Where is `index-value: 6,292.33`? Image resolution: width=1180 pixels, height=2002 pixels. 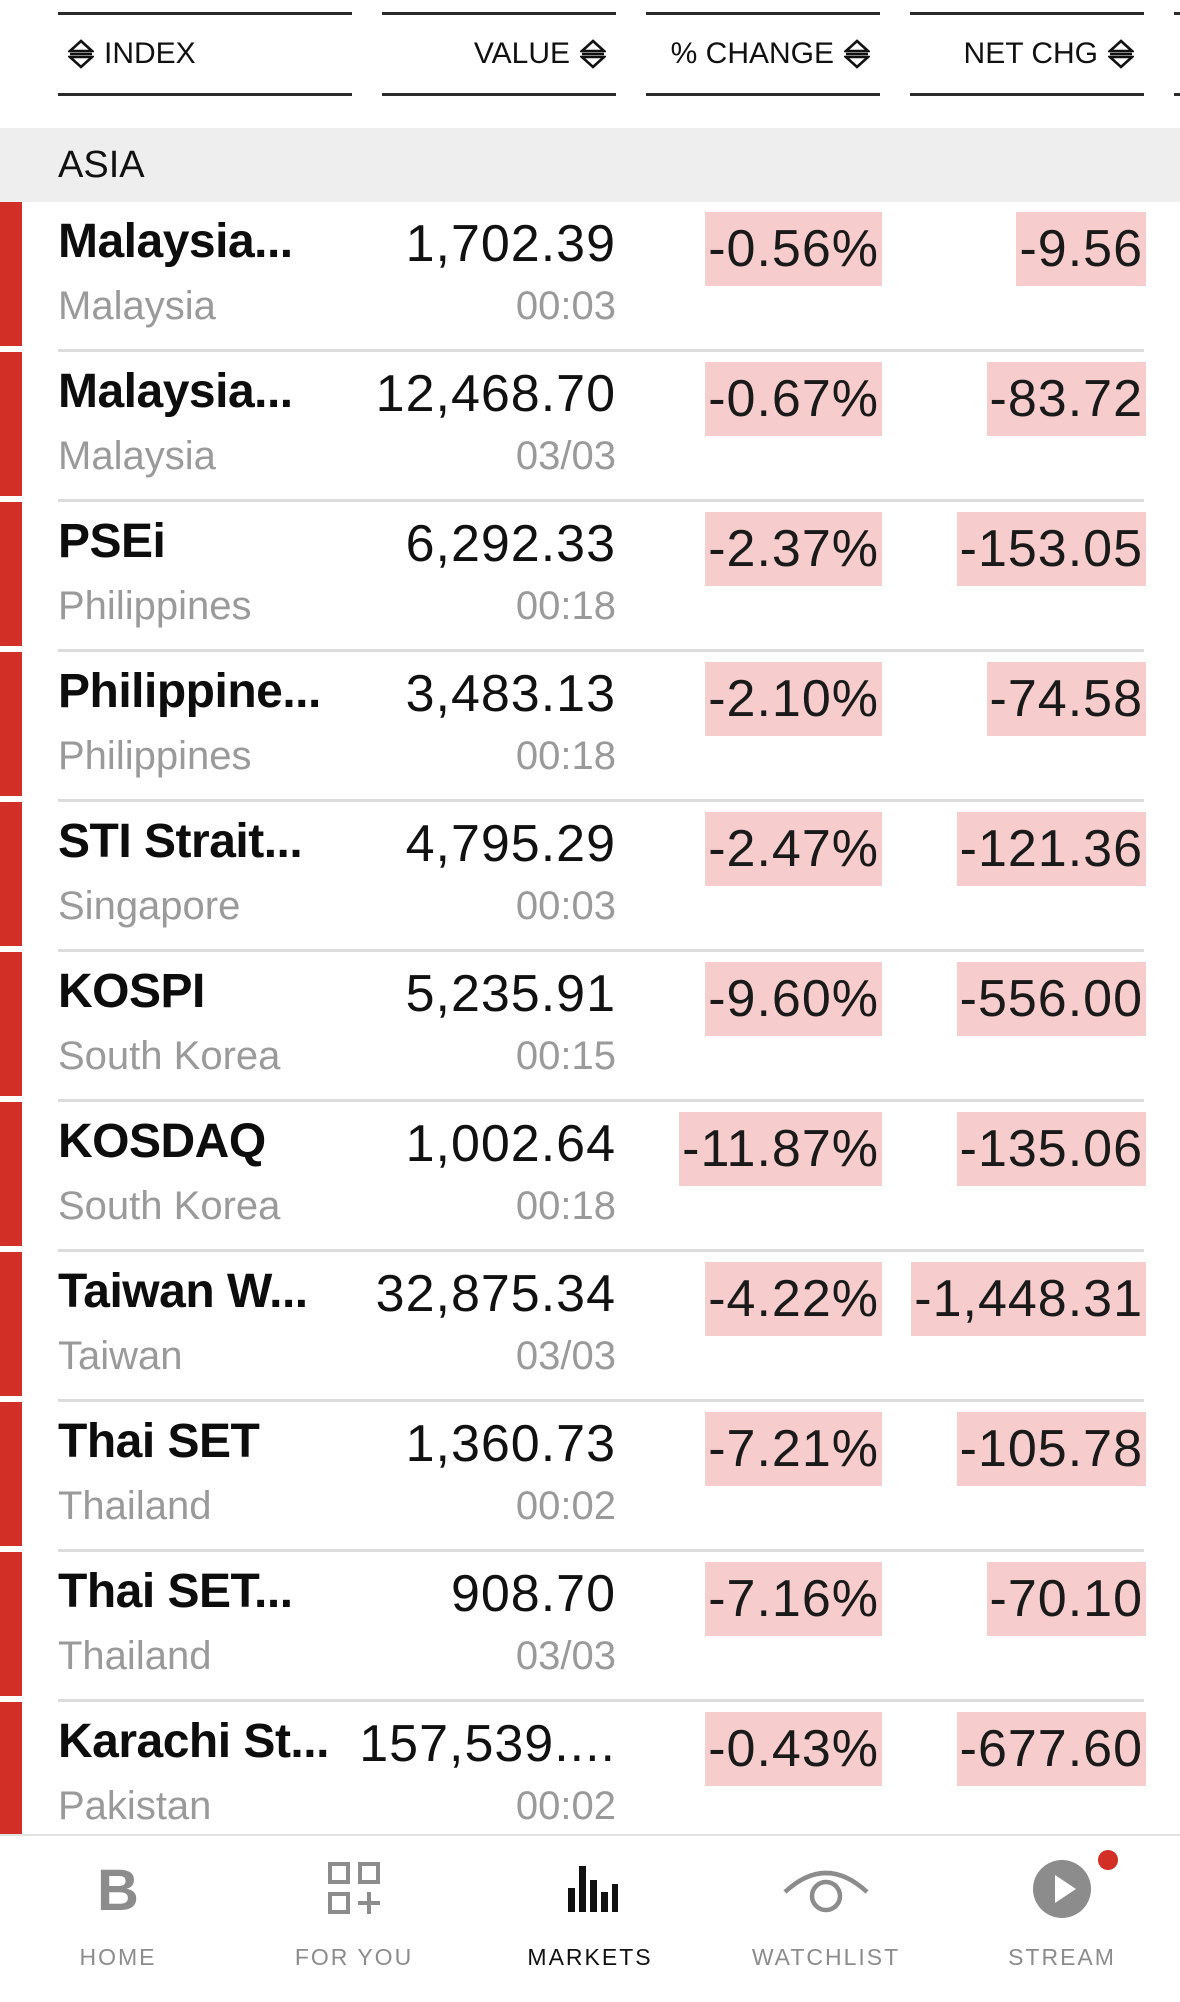
index-value: 6,292.33 is located at coordinates (510, 544).